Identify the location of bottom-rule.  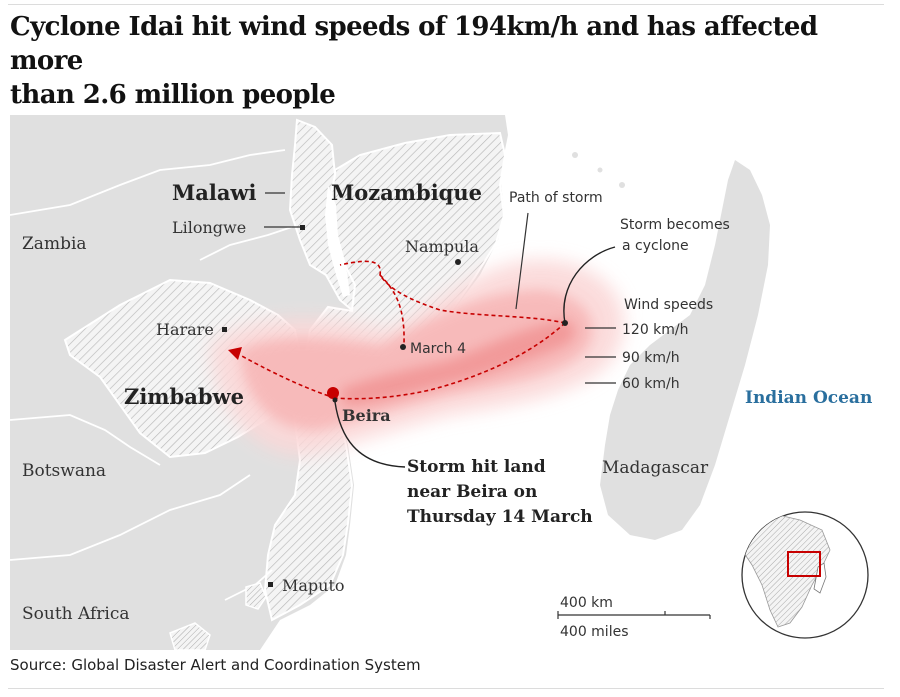
(446, 688).